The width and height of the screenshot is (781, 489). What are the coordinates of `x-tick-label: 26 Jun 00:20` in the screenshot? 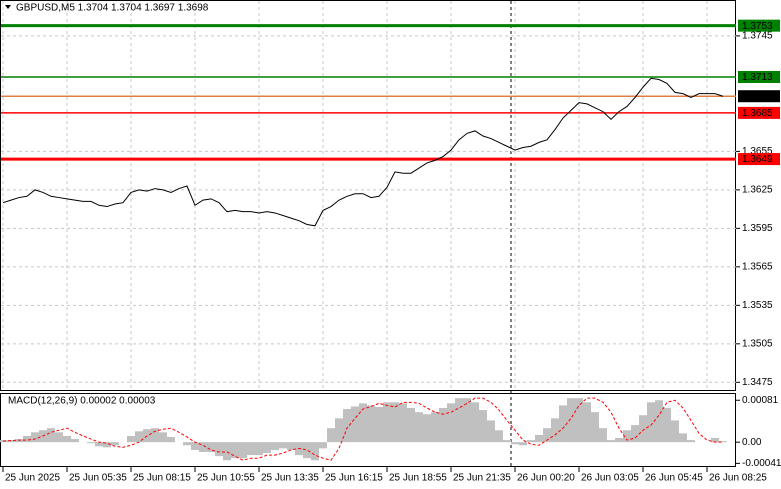 It's located at (546, 478).